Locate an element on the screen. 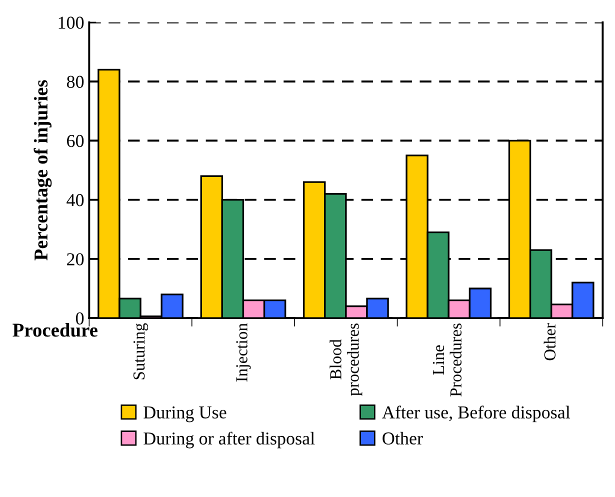 This screenshot has height=497, width=615. legend-label: During Use is located at coordinates (185, 414).